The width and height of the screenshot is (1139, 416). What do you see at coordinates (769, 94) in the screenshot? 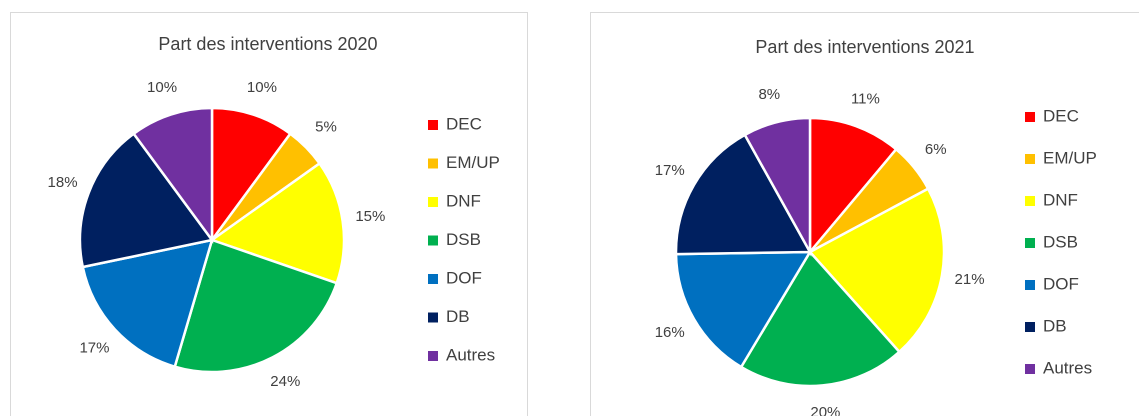
I see `data-label: 8%` at bounding box center [769, 94].